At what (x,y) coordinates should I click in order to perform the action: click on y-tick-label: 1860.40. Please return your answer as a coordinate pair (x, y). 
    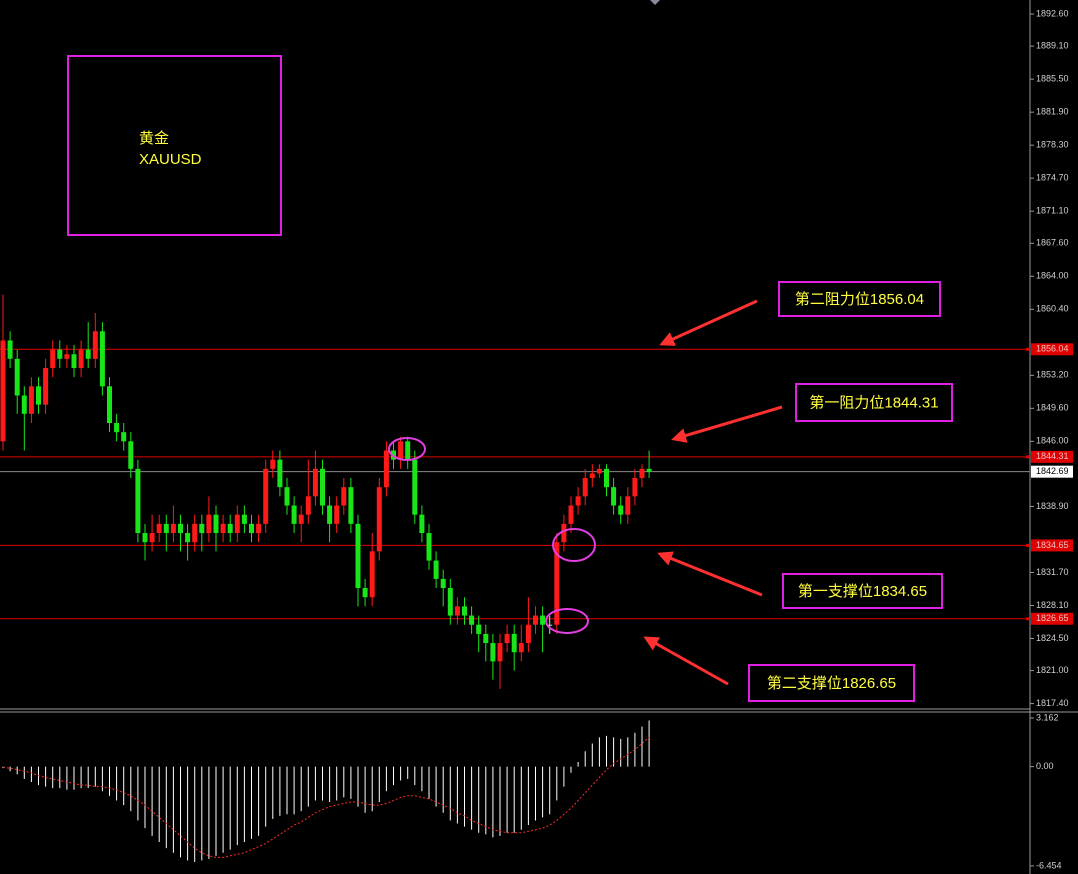
    Looking at the image, I should click on (1052, 309).